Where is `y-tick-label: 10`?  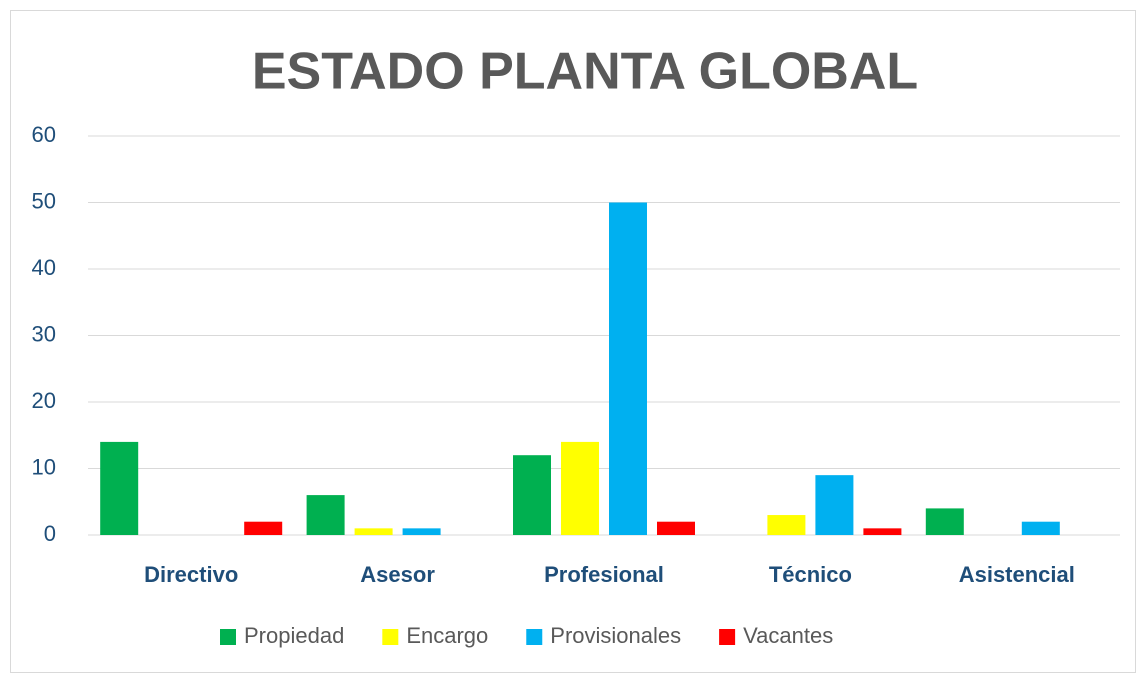 y-tick-label: 10 is located at coordinates (44, 466).